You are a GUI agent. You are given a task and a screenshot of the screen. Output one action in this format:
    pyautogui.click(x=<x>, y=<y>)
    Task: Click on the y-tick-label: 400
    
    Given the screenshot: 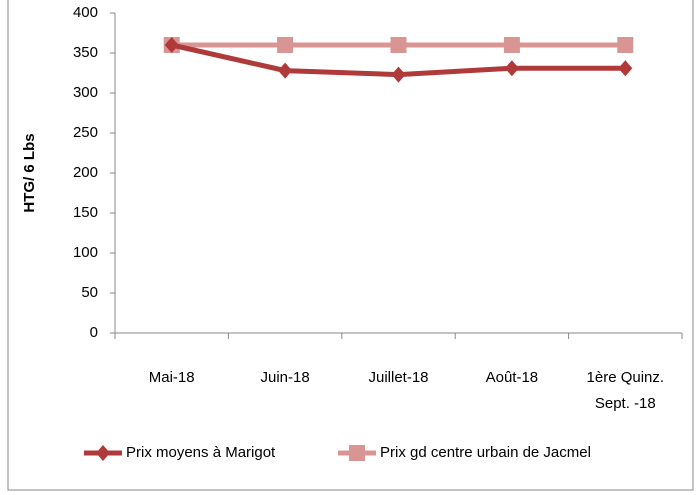 What is the action you would take?
    pyautogui.click(x=85, y=12)
    